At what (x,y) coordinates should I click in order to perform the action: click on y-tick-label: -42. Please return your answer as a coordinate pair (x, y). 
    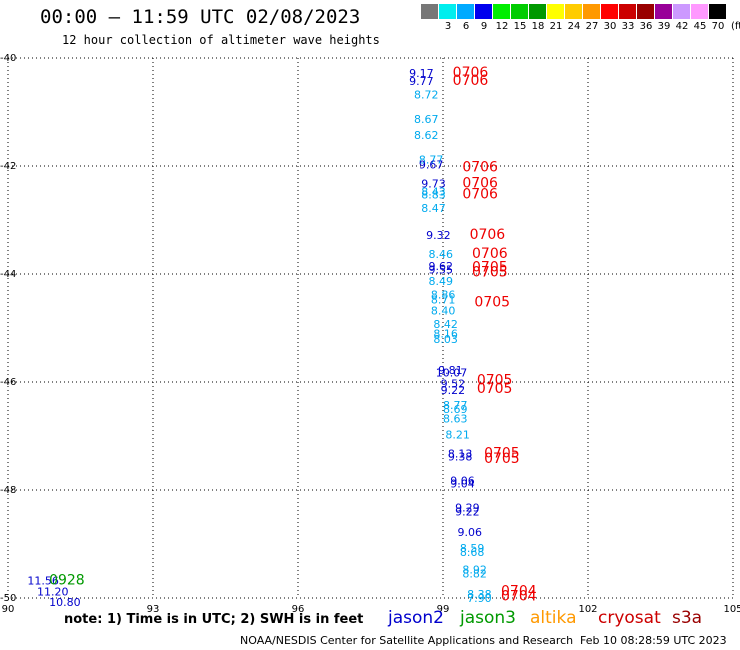
    Looking at the image, I should click on (8, 166).